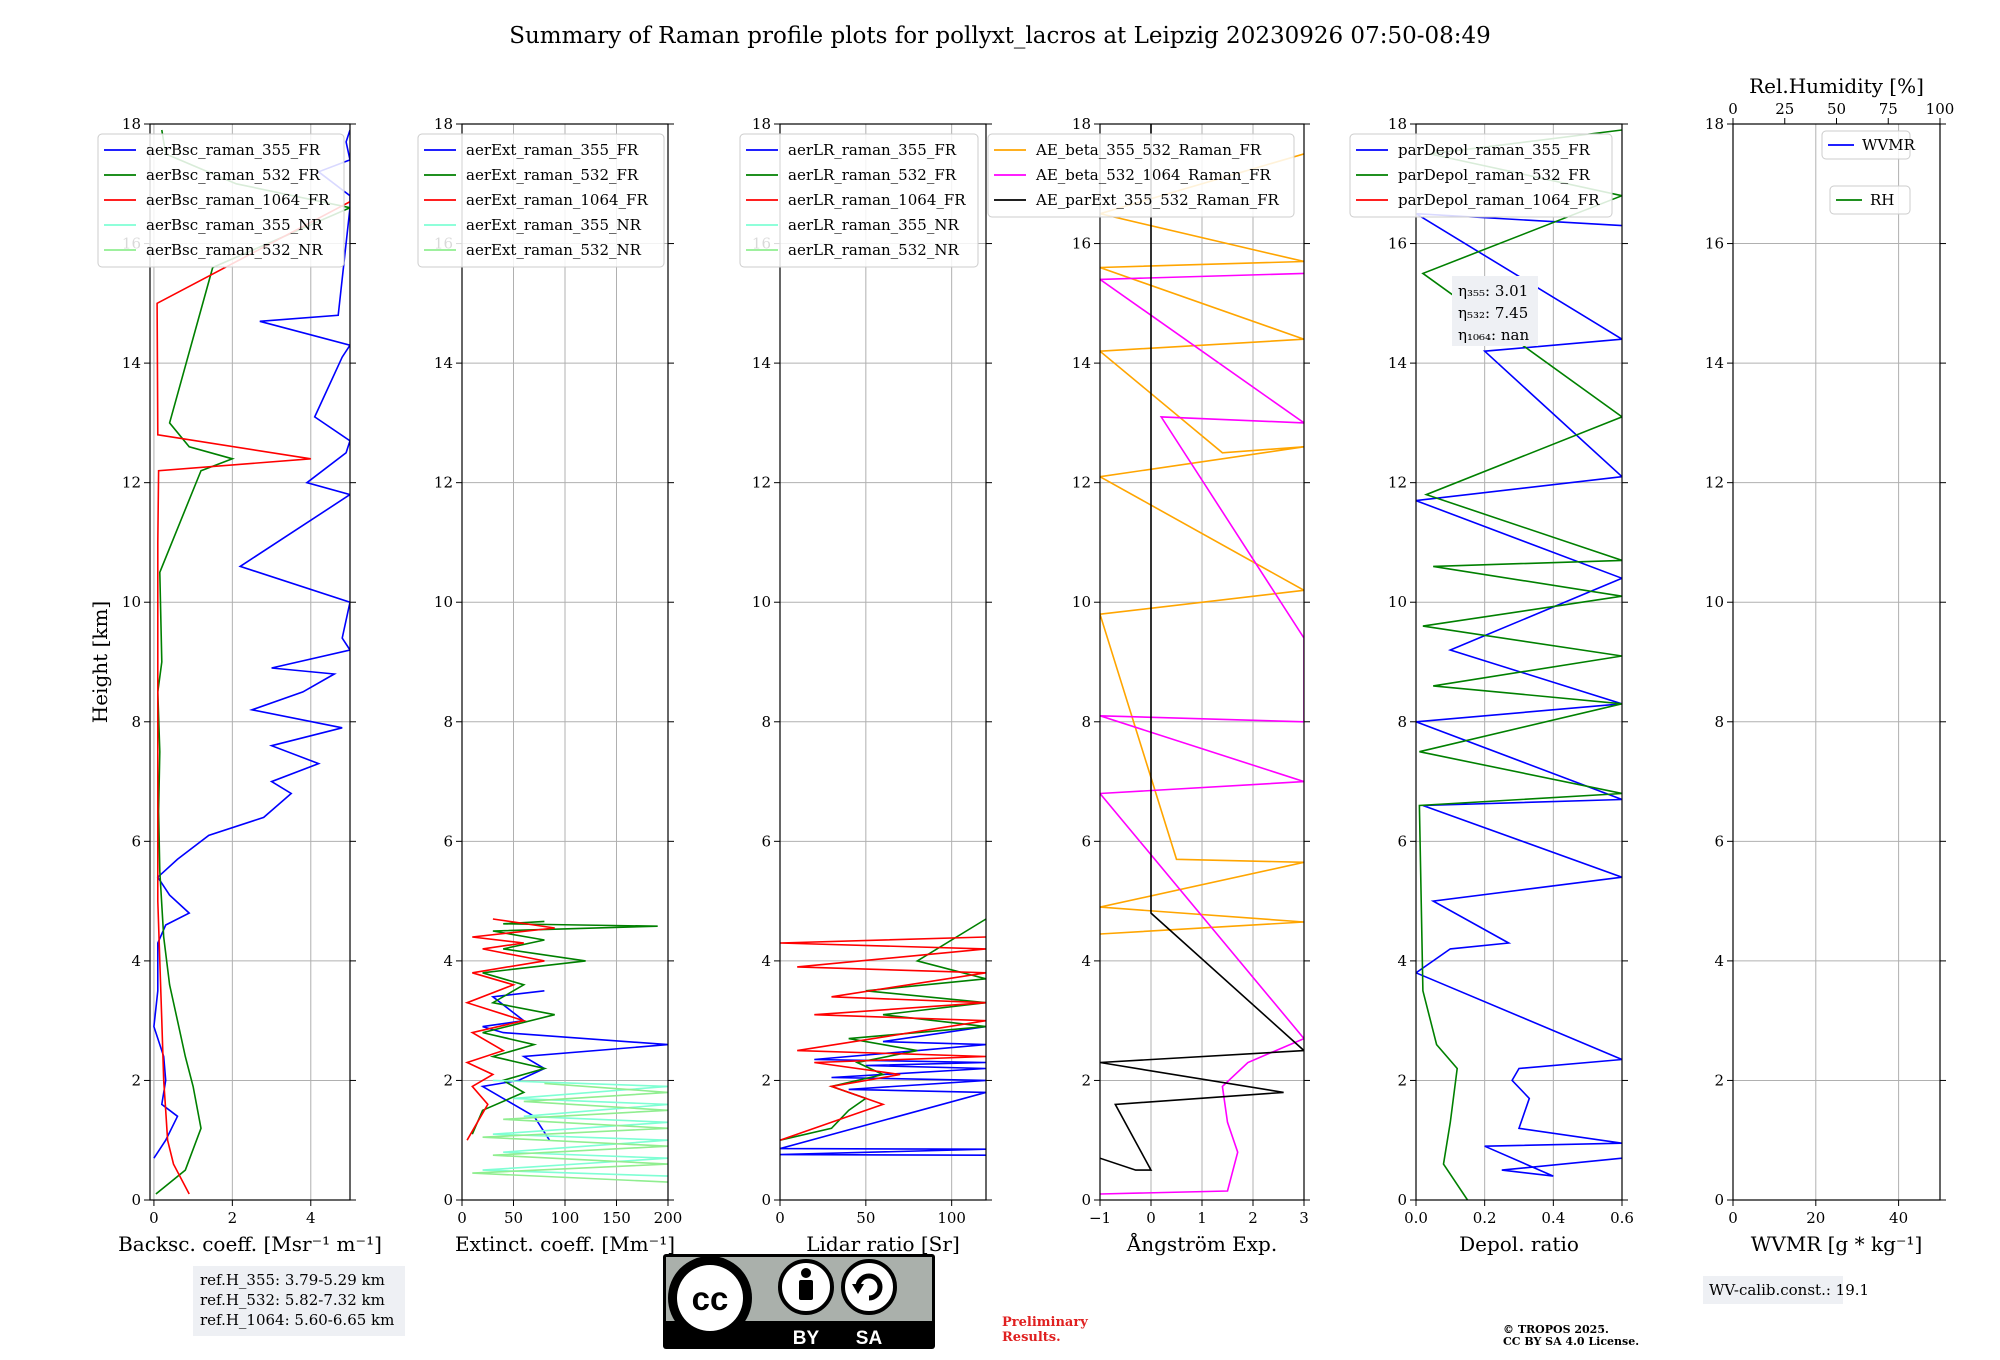 The width and height of the screenshot is (2000, 1360). Describe the element at coordinates (1898, 1218) in the screenshot. I see `wv-xtick-label: 40` at that location.